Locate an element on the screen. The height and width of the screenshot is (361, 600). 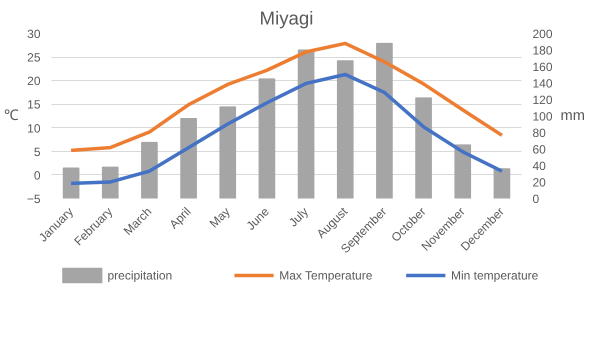
y2-tick-label: 40 is located at coordinates (539, 166).